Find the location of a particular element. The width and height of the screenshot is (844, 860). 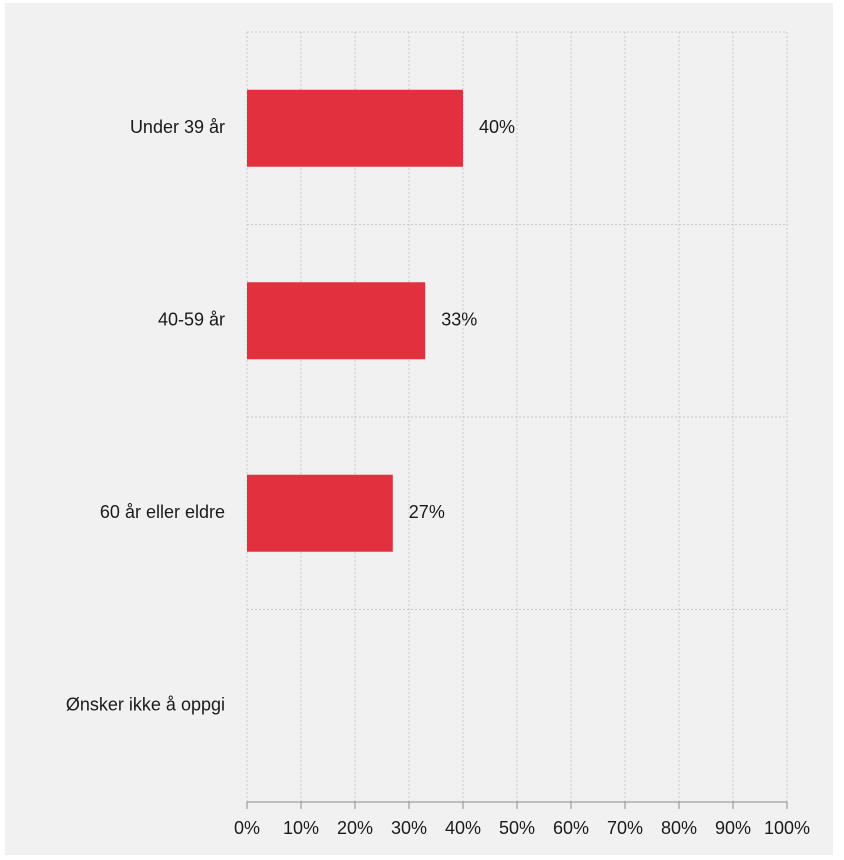

category-label: Under 39 år is located at coordinates (177, 127).